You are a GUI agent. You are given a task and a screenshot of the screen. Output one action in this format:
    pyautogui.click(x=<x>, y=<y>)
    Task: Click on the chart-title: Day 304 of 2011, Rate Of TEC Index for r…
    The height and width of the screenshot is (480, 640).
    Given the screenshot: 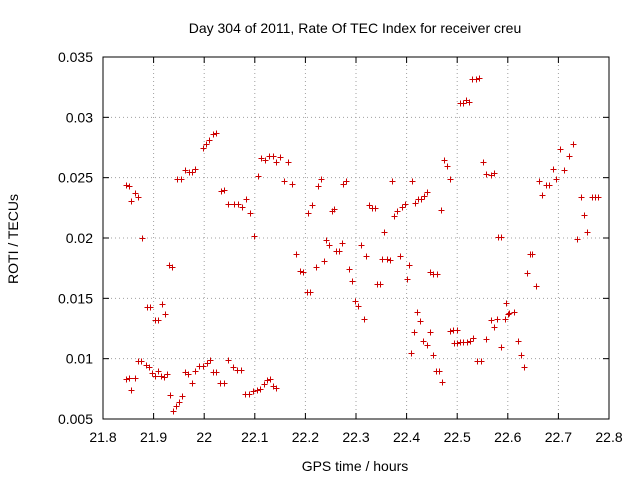 What is the action you would take?
    pyautogui.click(x=355, y=28)
    